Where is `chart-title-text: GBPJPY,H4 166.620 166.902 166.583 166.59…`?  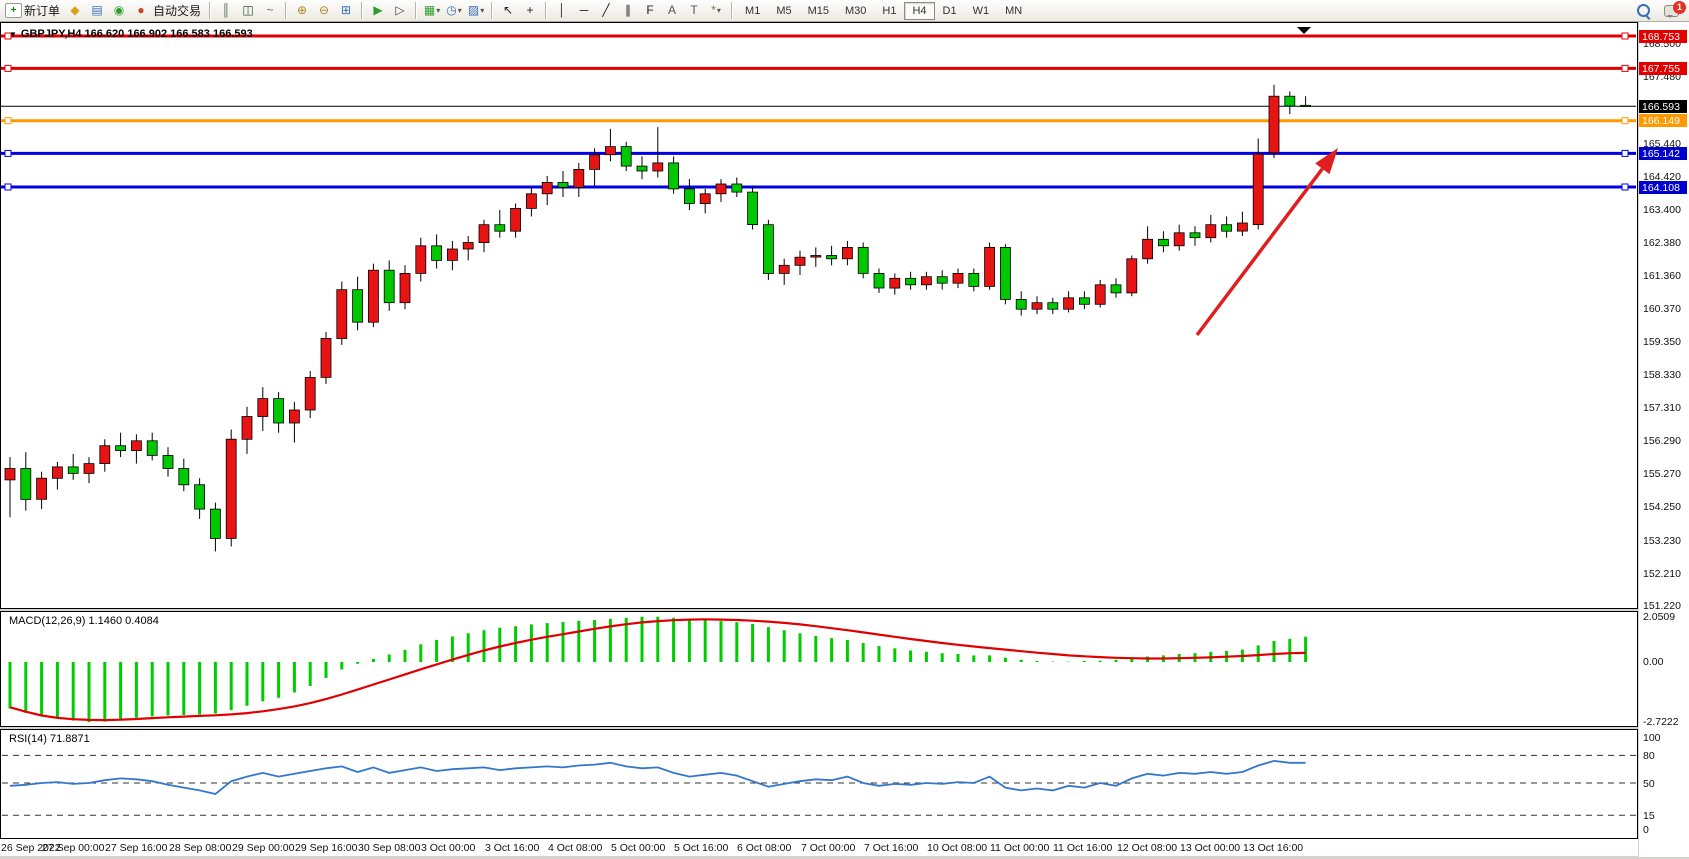
chart-title-text: GBPJPY,H4 166.620 166.902 166.583 166.59… is located at coordinates (136, 34).